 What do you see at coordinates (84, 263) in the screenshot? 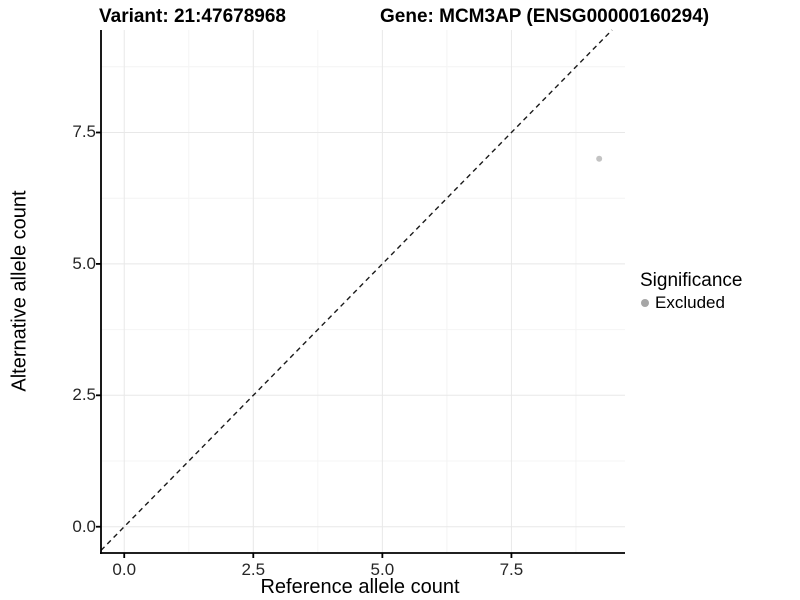
I see `y-tick-label: 5.0` at bounding box center [84, 263].